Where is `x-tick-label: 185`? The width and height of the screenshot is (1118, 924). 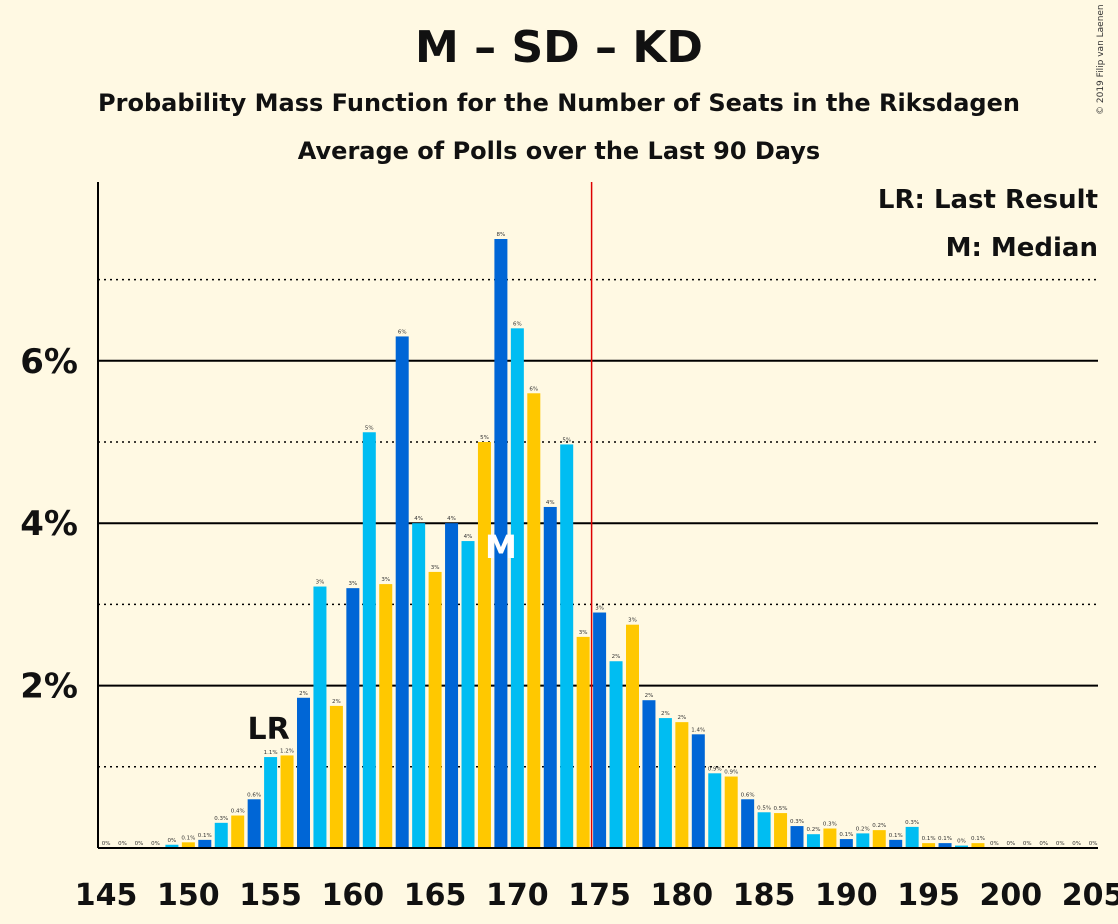 x-tick-label: 185 is located at coordinates (764, 895).